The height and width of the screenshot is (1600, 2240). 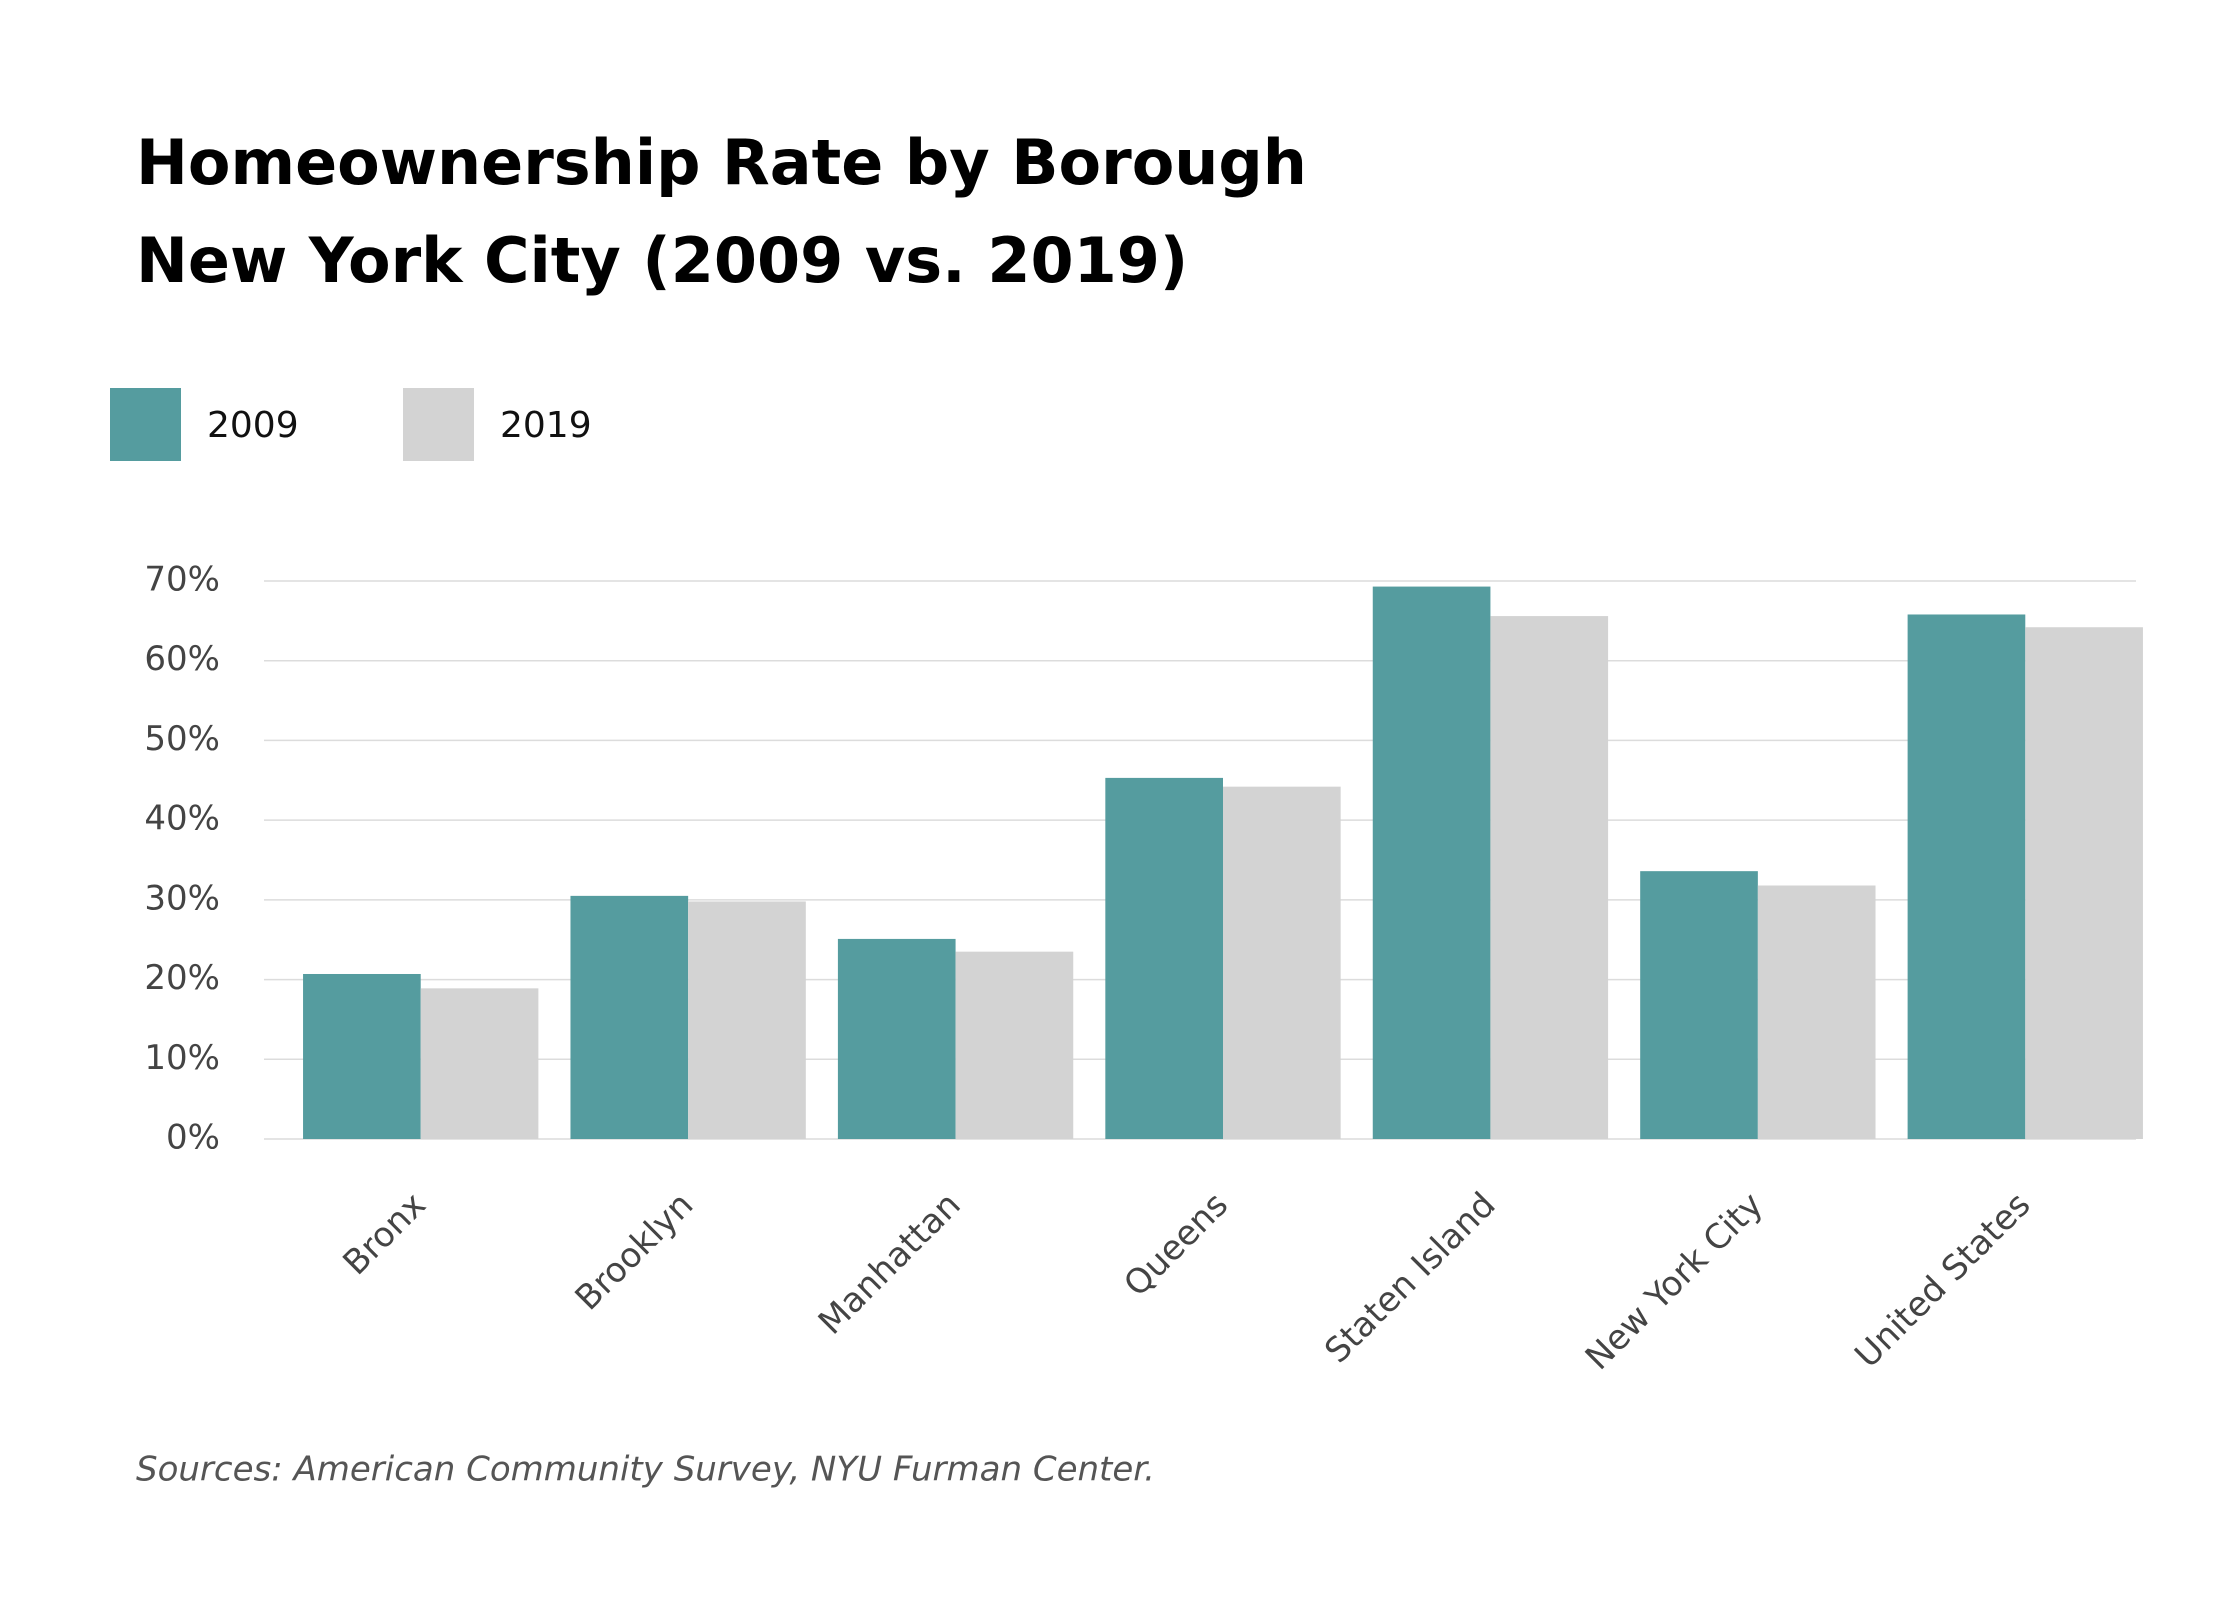 What do you see at coordinates (546, 425) in the screenshot?
I see `legend-label: 2019` at bounding box center [546, 425].